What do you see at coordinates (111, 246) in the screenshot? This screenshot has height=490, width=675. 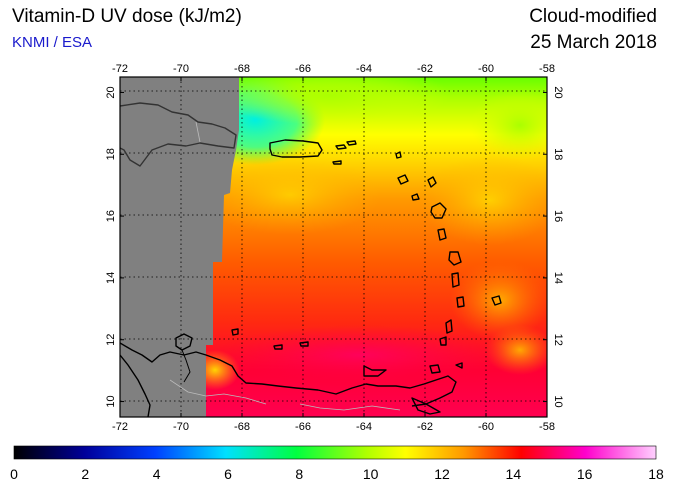 I see `lat-axis-left: 10 12 14 16 18 20` at bounding box center [111, 246].